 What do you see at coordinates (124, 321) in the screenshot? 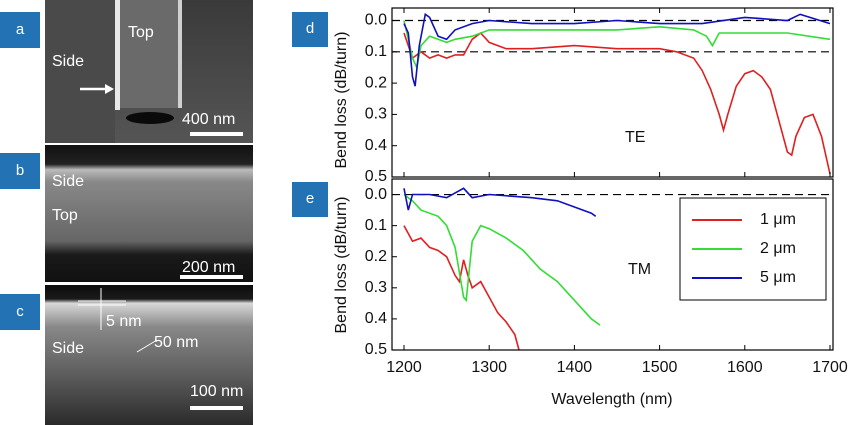
I see `sem-label: 5 nm` at bounding box center [124, 321].